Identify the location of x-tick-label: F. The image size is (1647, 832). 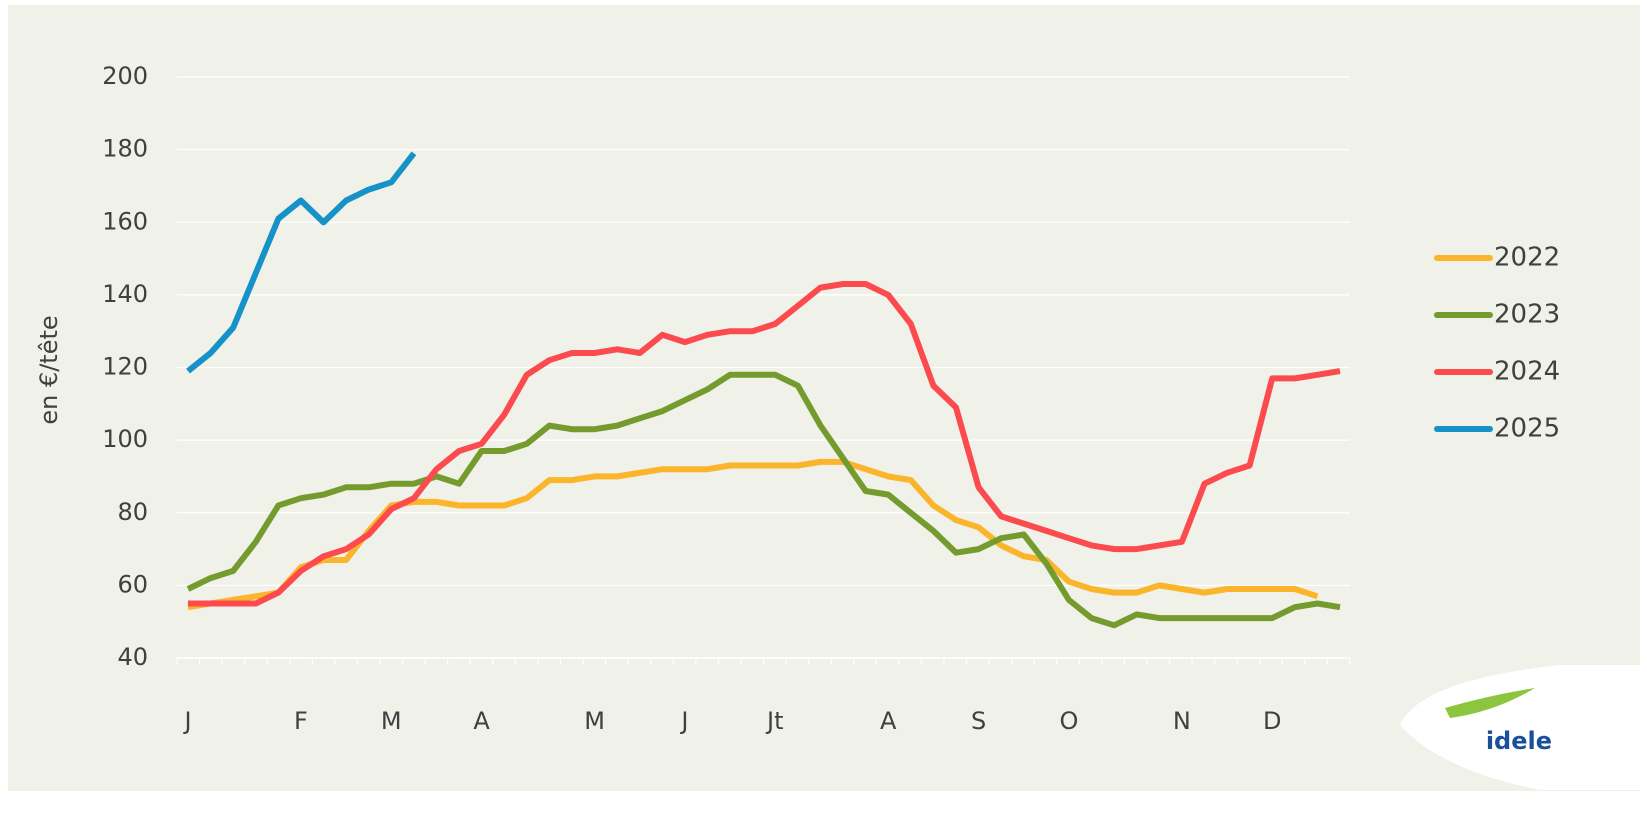
(301, 721).